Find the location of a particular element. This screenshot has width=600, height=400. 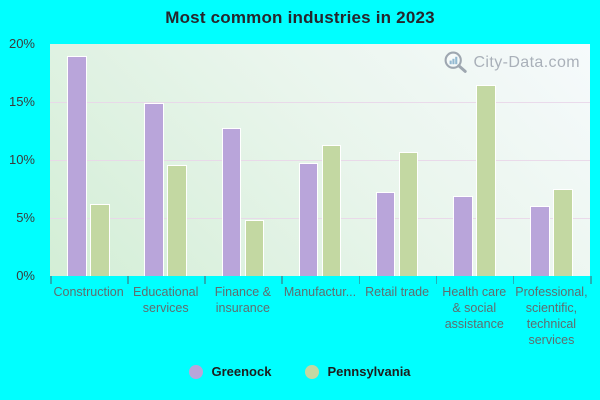

y-tick-label: 0% is located at coordinates (25, 275).